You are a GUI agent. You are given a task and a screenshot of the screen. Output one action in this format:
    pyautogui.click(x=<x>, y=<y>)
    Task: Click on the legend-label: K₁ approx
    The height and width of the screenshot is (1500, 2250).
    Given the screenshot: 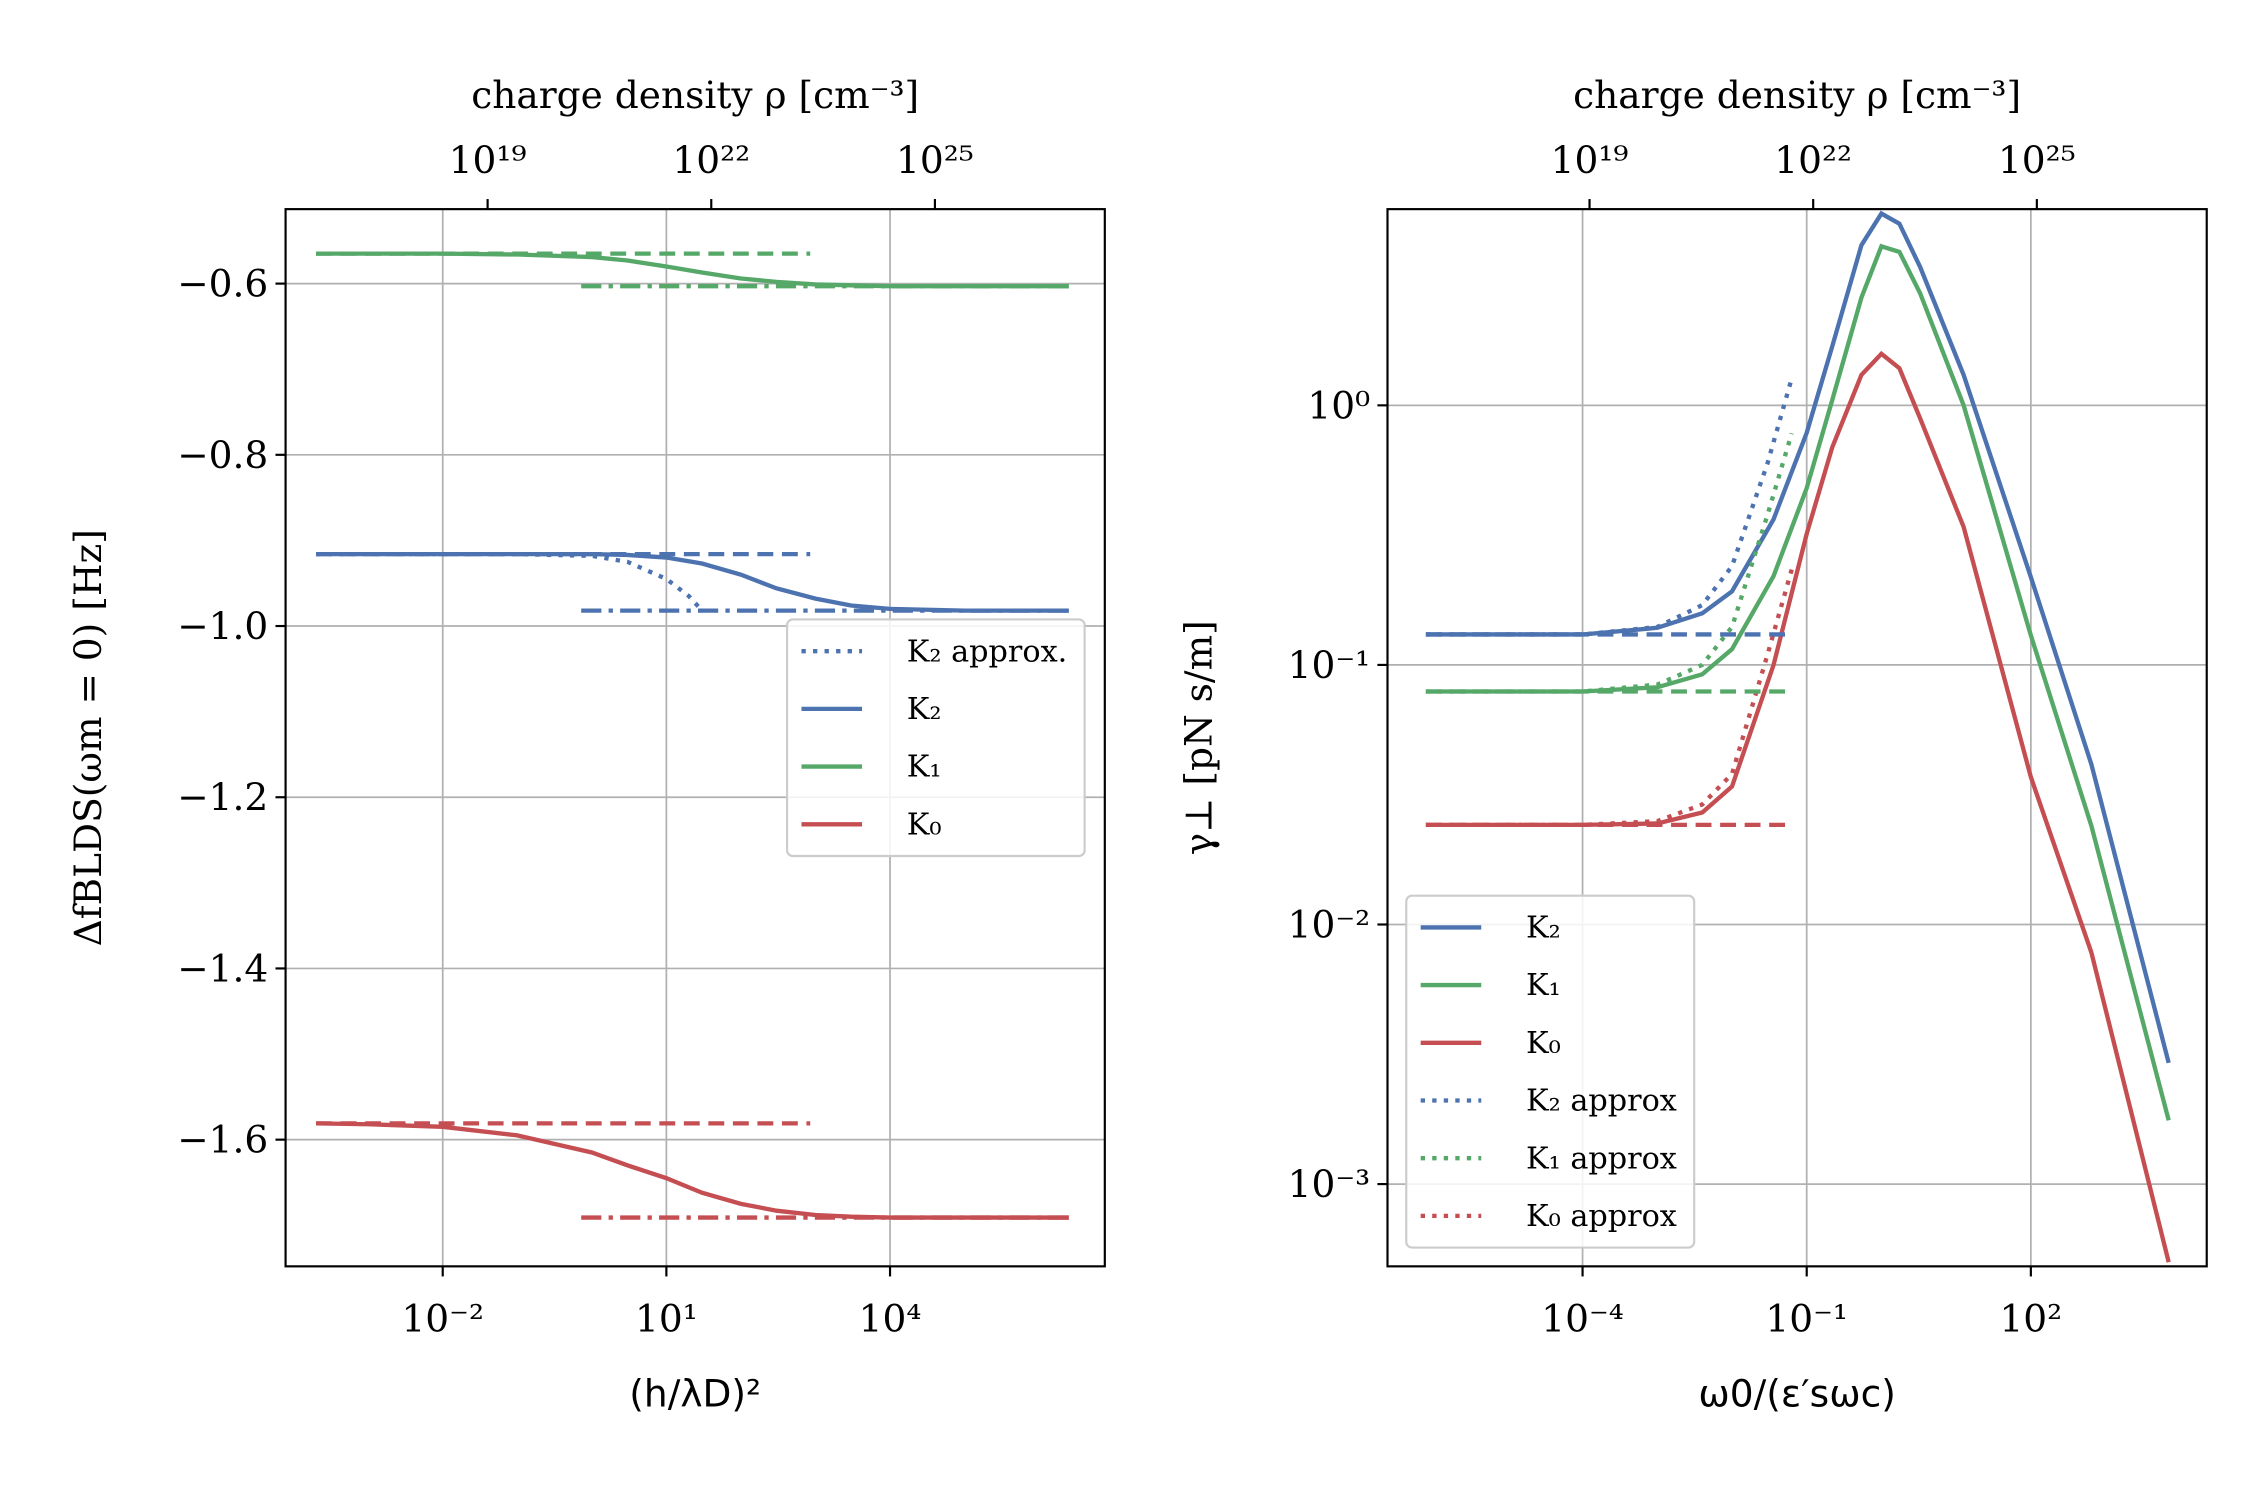 What is the action you would take?
    pyautogui.click(x=1601, y=1158)
    